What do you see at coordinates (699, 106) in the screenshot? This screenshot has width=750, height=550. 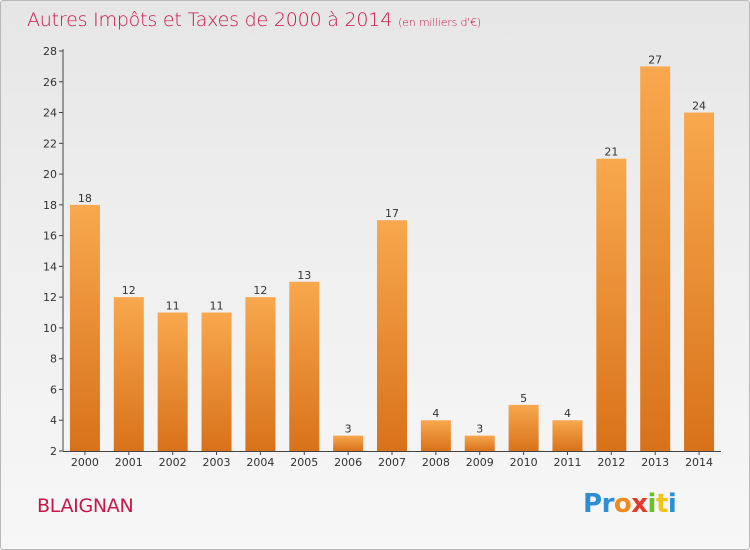 I see `bar-value-label: 24` at bounding box center [699, 106].